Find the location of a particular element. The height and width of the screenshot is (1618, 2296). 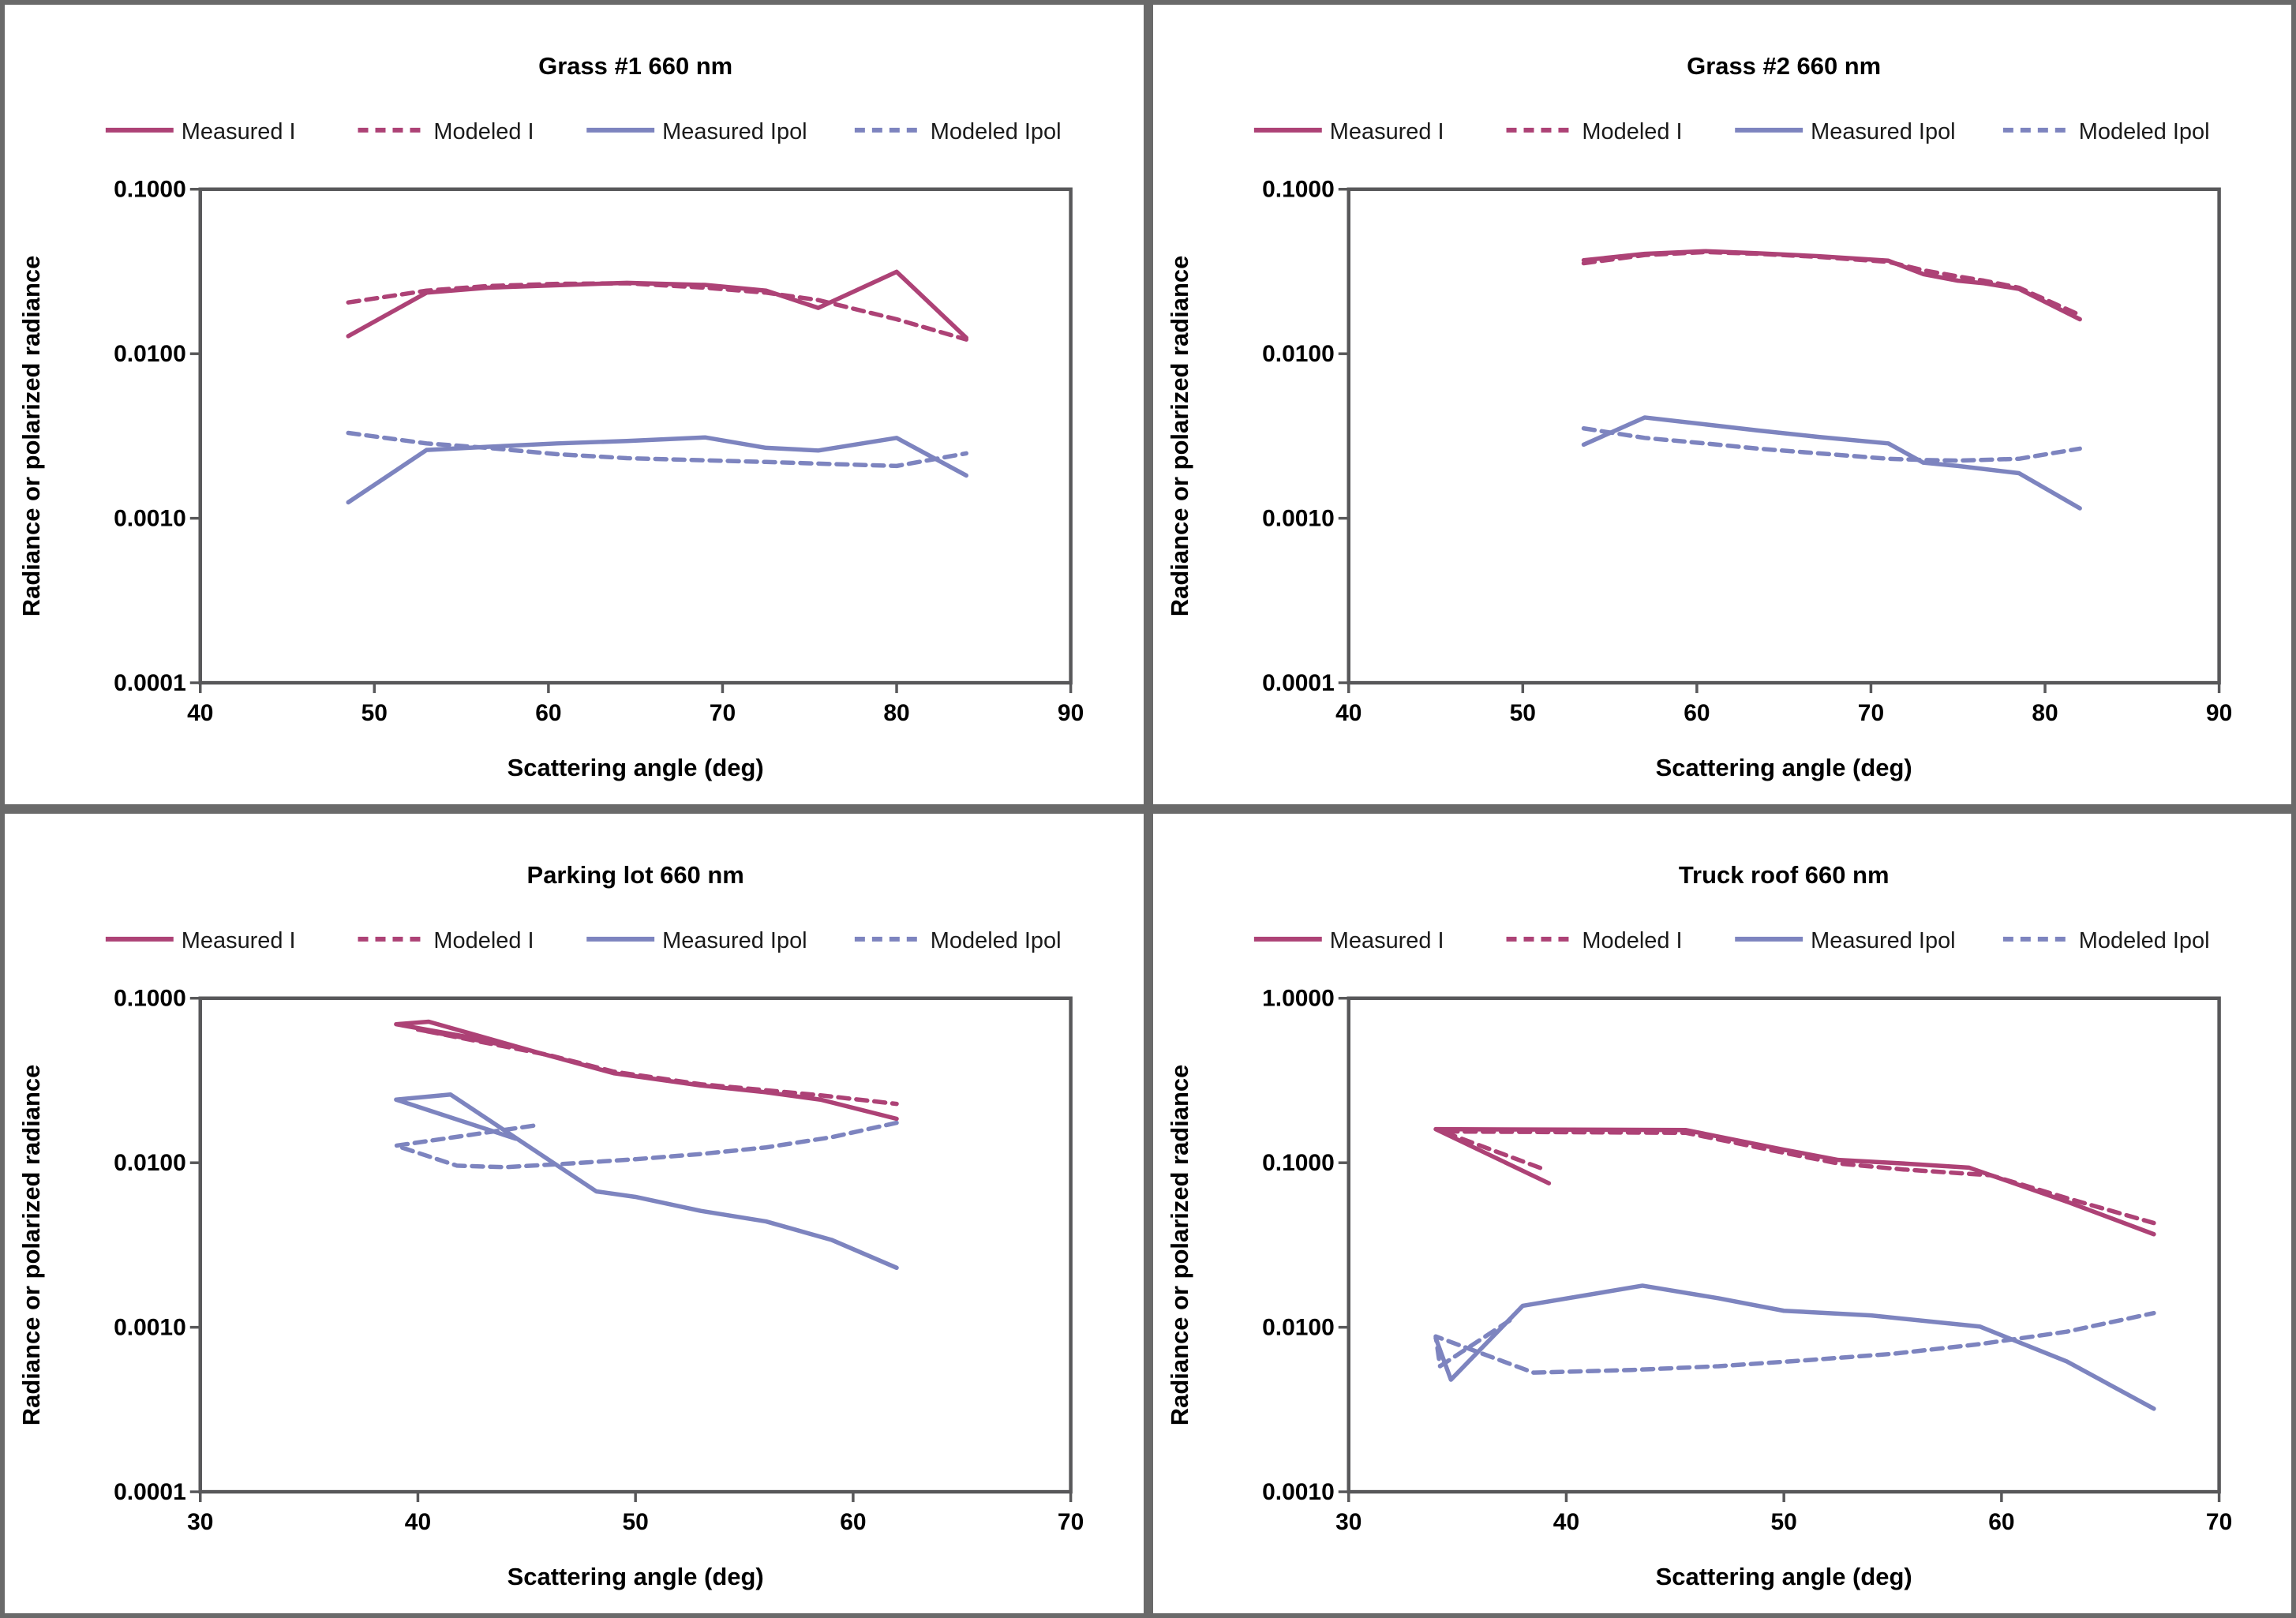

y-tick-label: 1.0000 is located at coordinates (1298, 999).